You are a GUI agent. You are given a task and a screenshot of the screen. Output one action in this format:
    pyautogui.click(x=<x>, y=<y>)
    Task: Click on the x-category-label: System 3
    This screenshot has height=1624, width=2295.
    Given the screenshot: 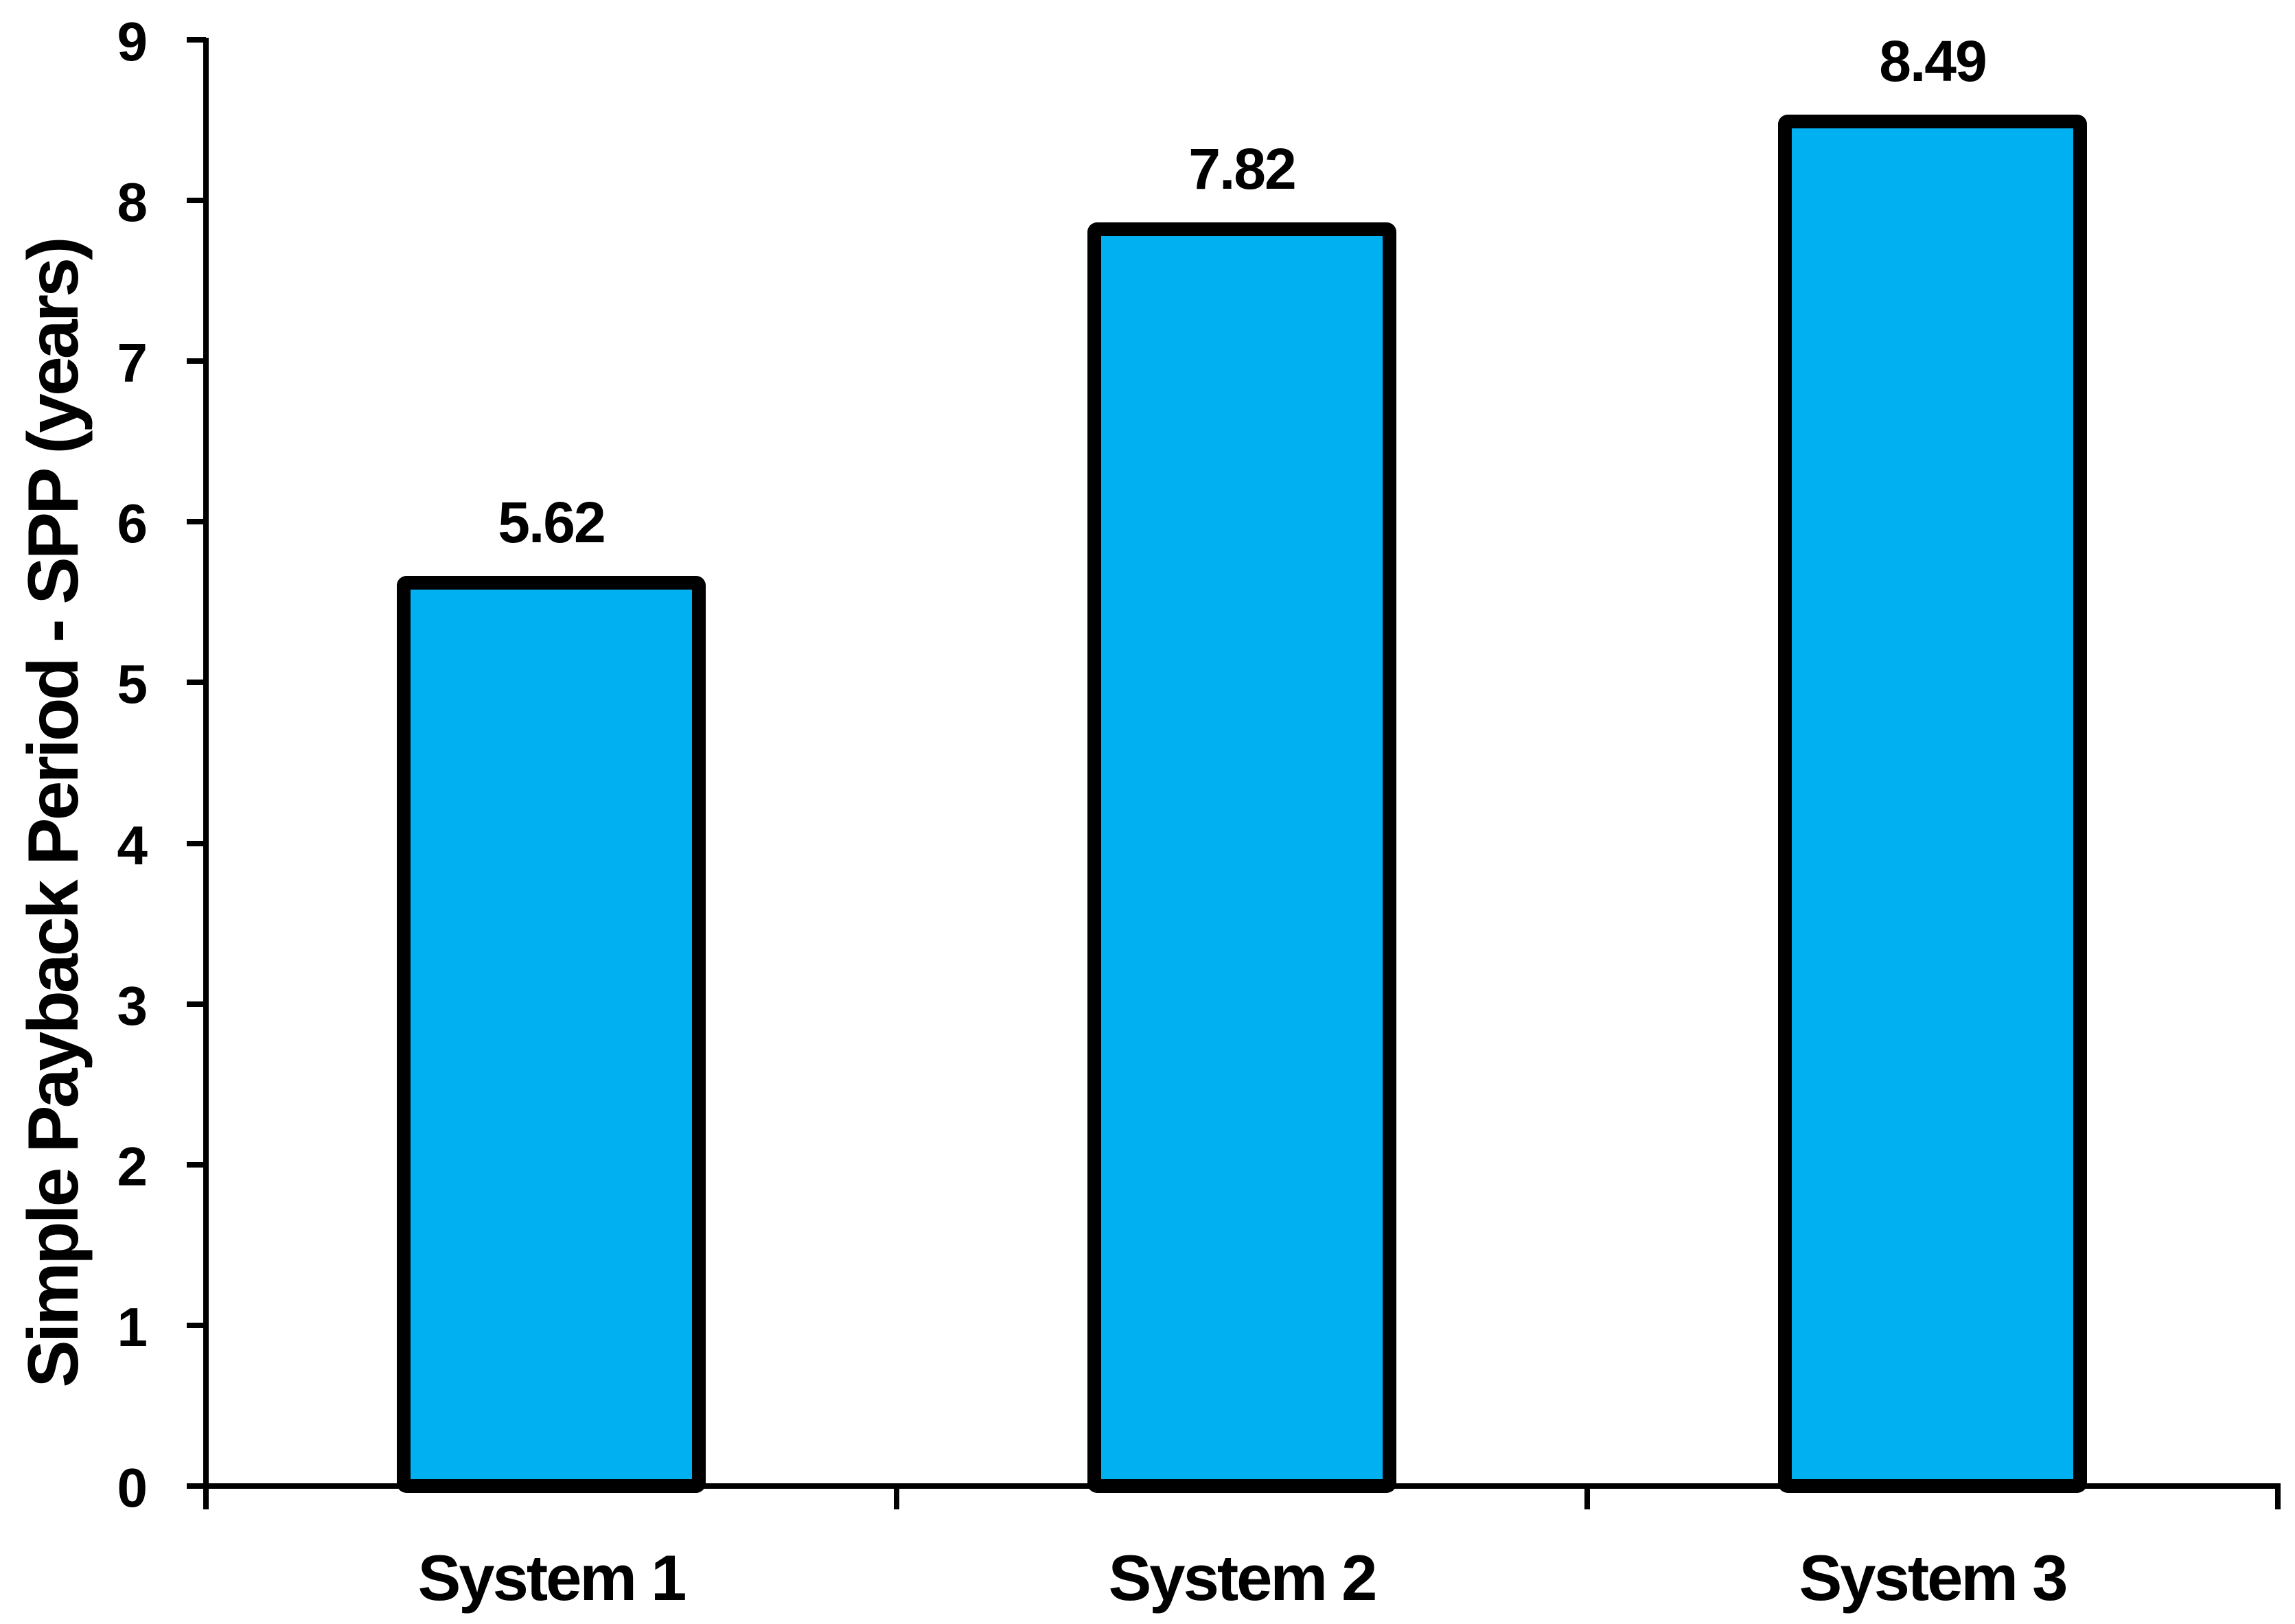 What is the action you would take?
    pyautogui.click(x=1933, y=1578)
    